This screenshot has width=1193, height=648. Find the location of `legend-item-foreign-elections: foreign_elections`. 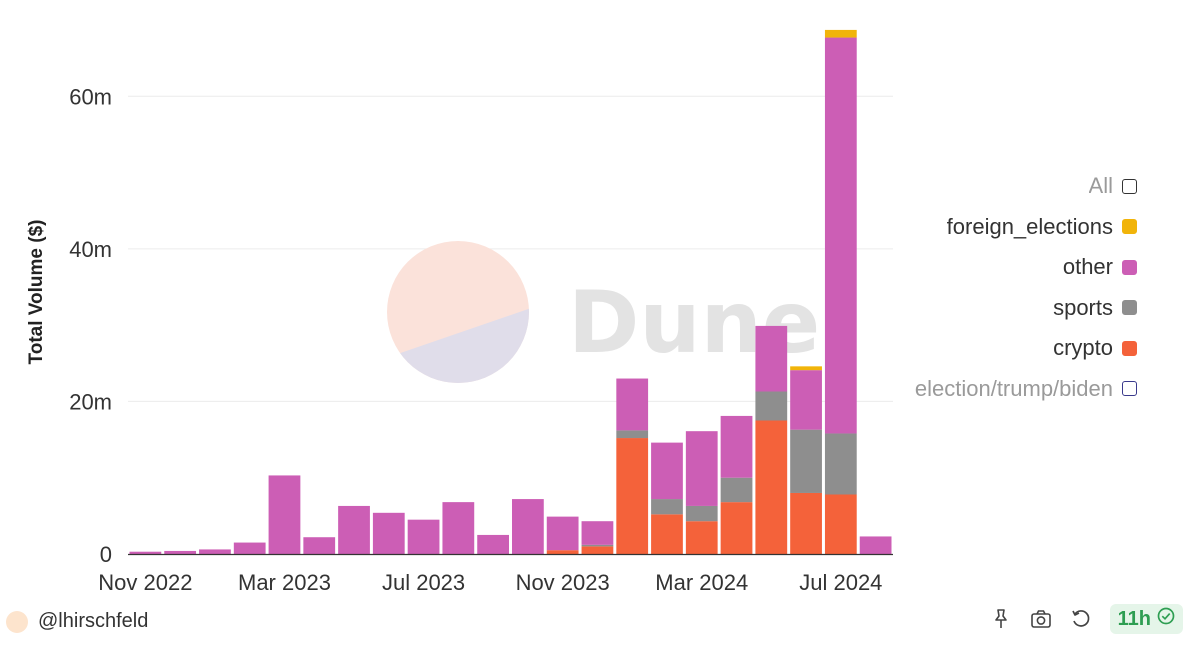

legend-item-foreign-elections: foreign_elections is located at coordinates (987, 227).